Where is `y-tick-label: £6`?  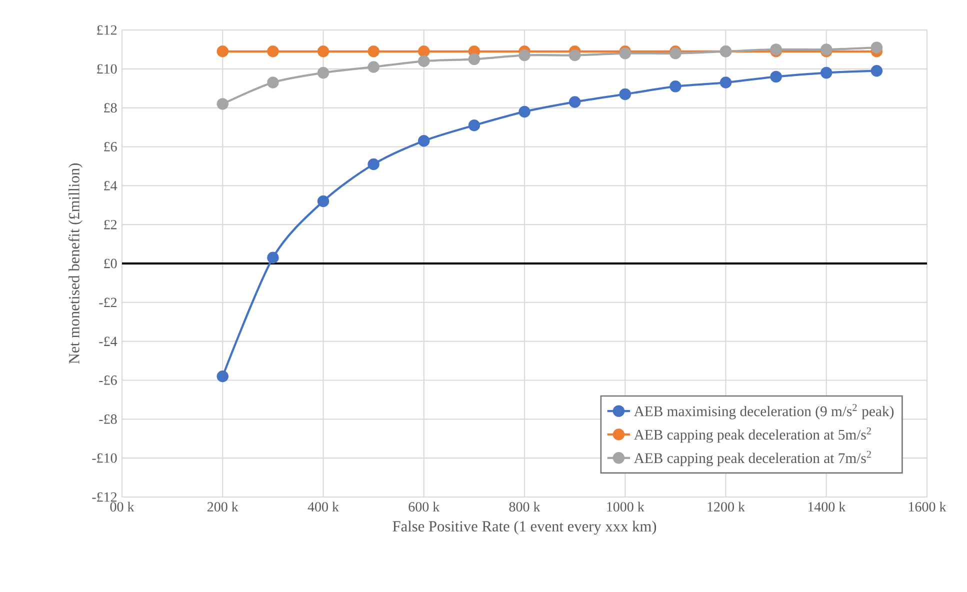 y-tick-label: £6 is located at coordinates (110, 147).